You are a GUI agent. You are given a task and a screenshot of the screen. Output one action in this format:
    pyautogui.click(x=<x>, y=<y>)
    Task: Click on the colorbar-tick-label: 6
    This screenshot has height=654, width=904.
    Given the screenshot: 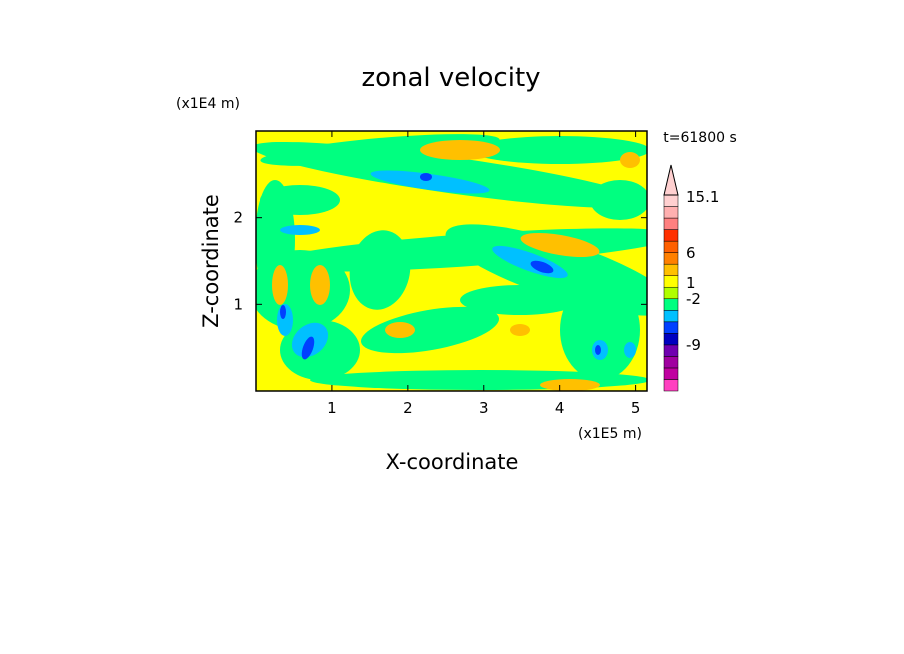 What is the action you would take?
    pyautogui.click(x=691, y=253)
    